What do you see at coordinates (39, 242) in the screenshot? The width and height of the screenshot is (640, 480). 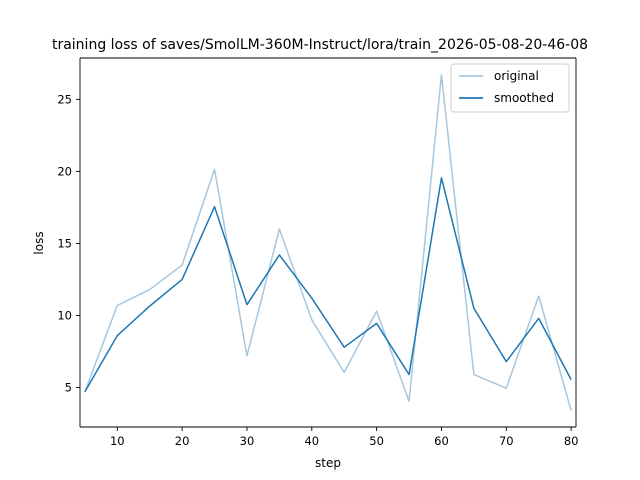 I see `y-axis-label: loss` at bounding box center [39, 242].